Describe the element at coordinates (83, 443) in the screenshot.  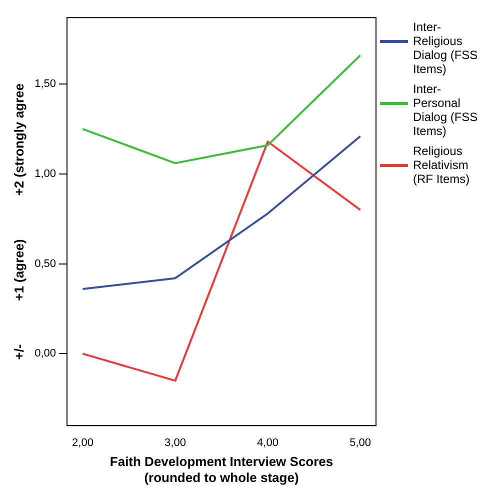
I see `x-tick-label: 2,00` at that location.